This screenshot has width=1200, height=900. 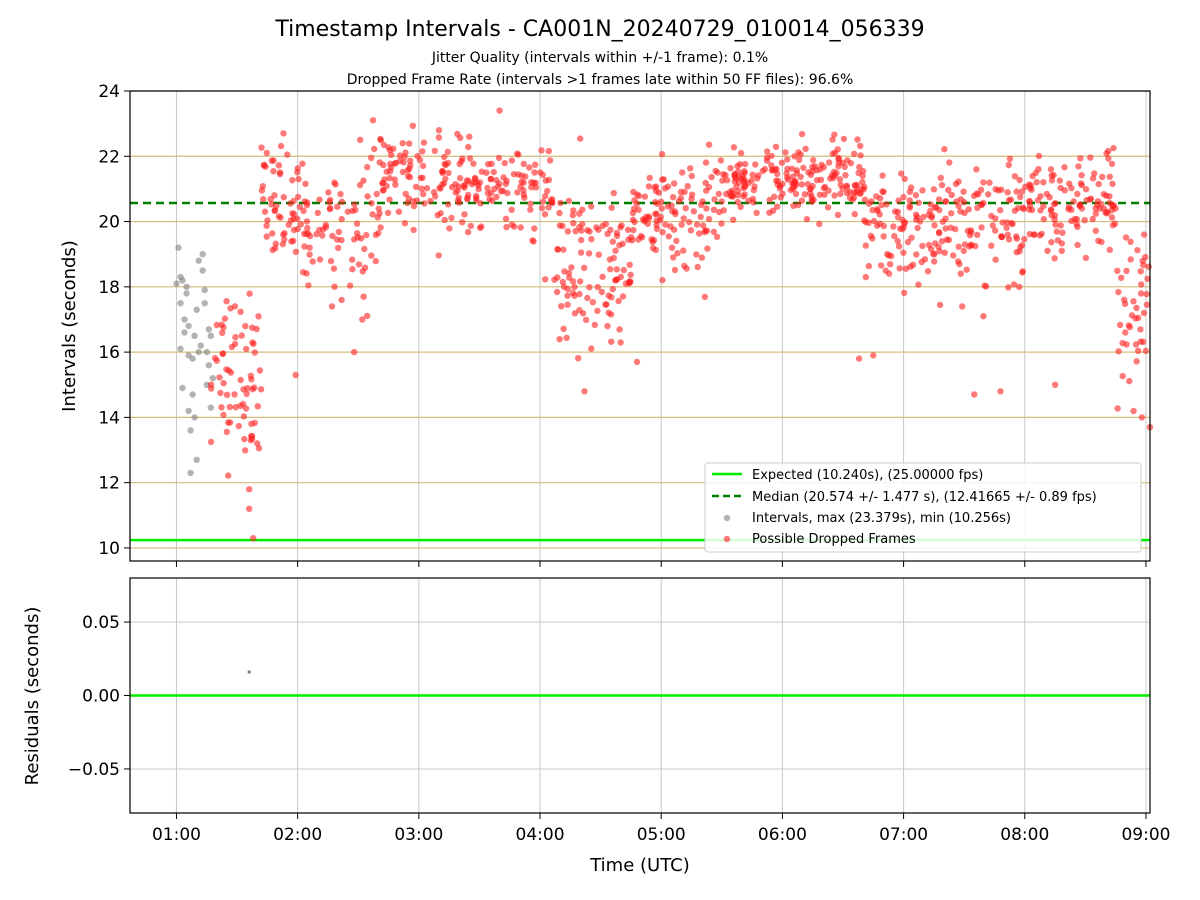 What do you see at coordinates (249, 672) in the screenshot?
I see `residual-point` at bounding box center [249, 672].